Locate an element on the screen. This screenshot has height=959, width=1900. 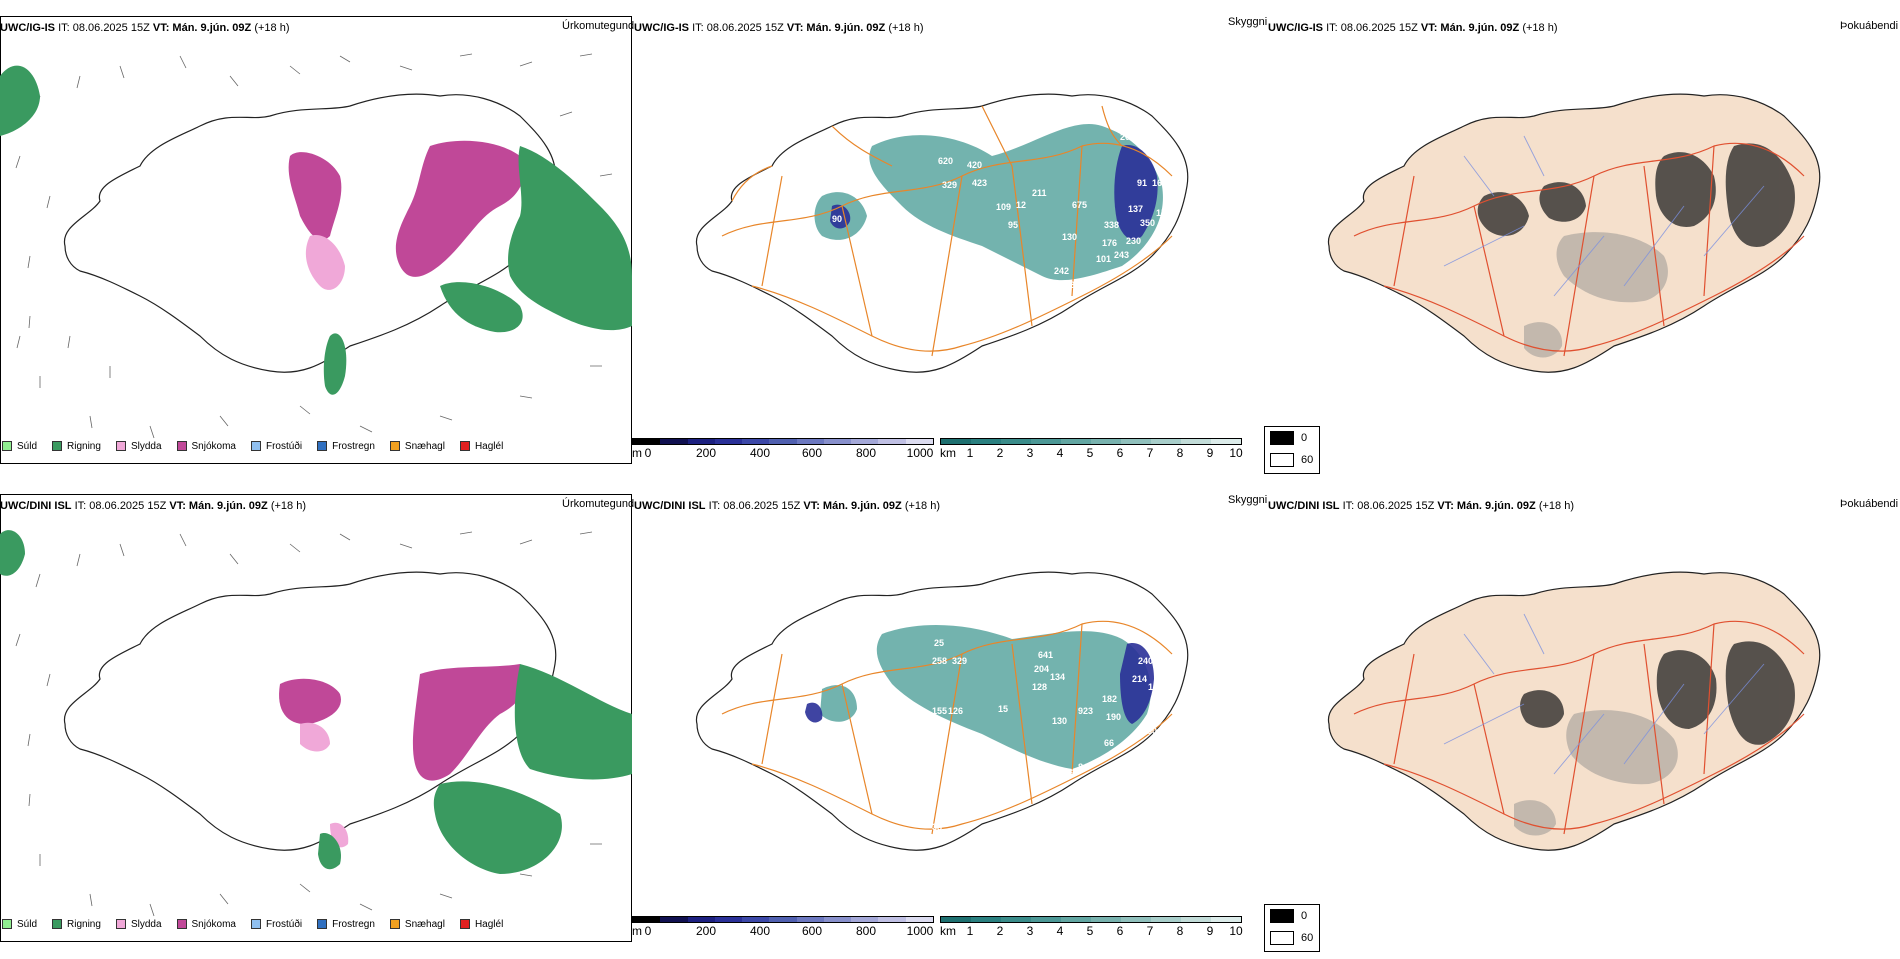
roads is located at coordinates (947, 727).